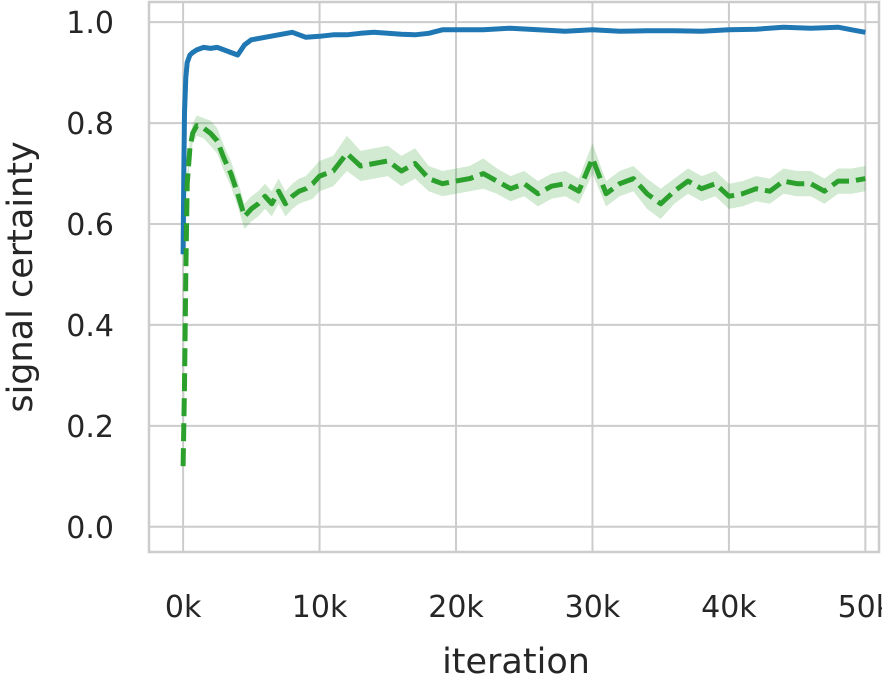 This screenshot has height=682, width=882. I want to click on y-tick-label: 0.4, so click(90, 326).